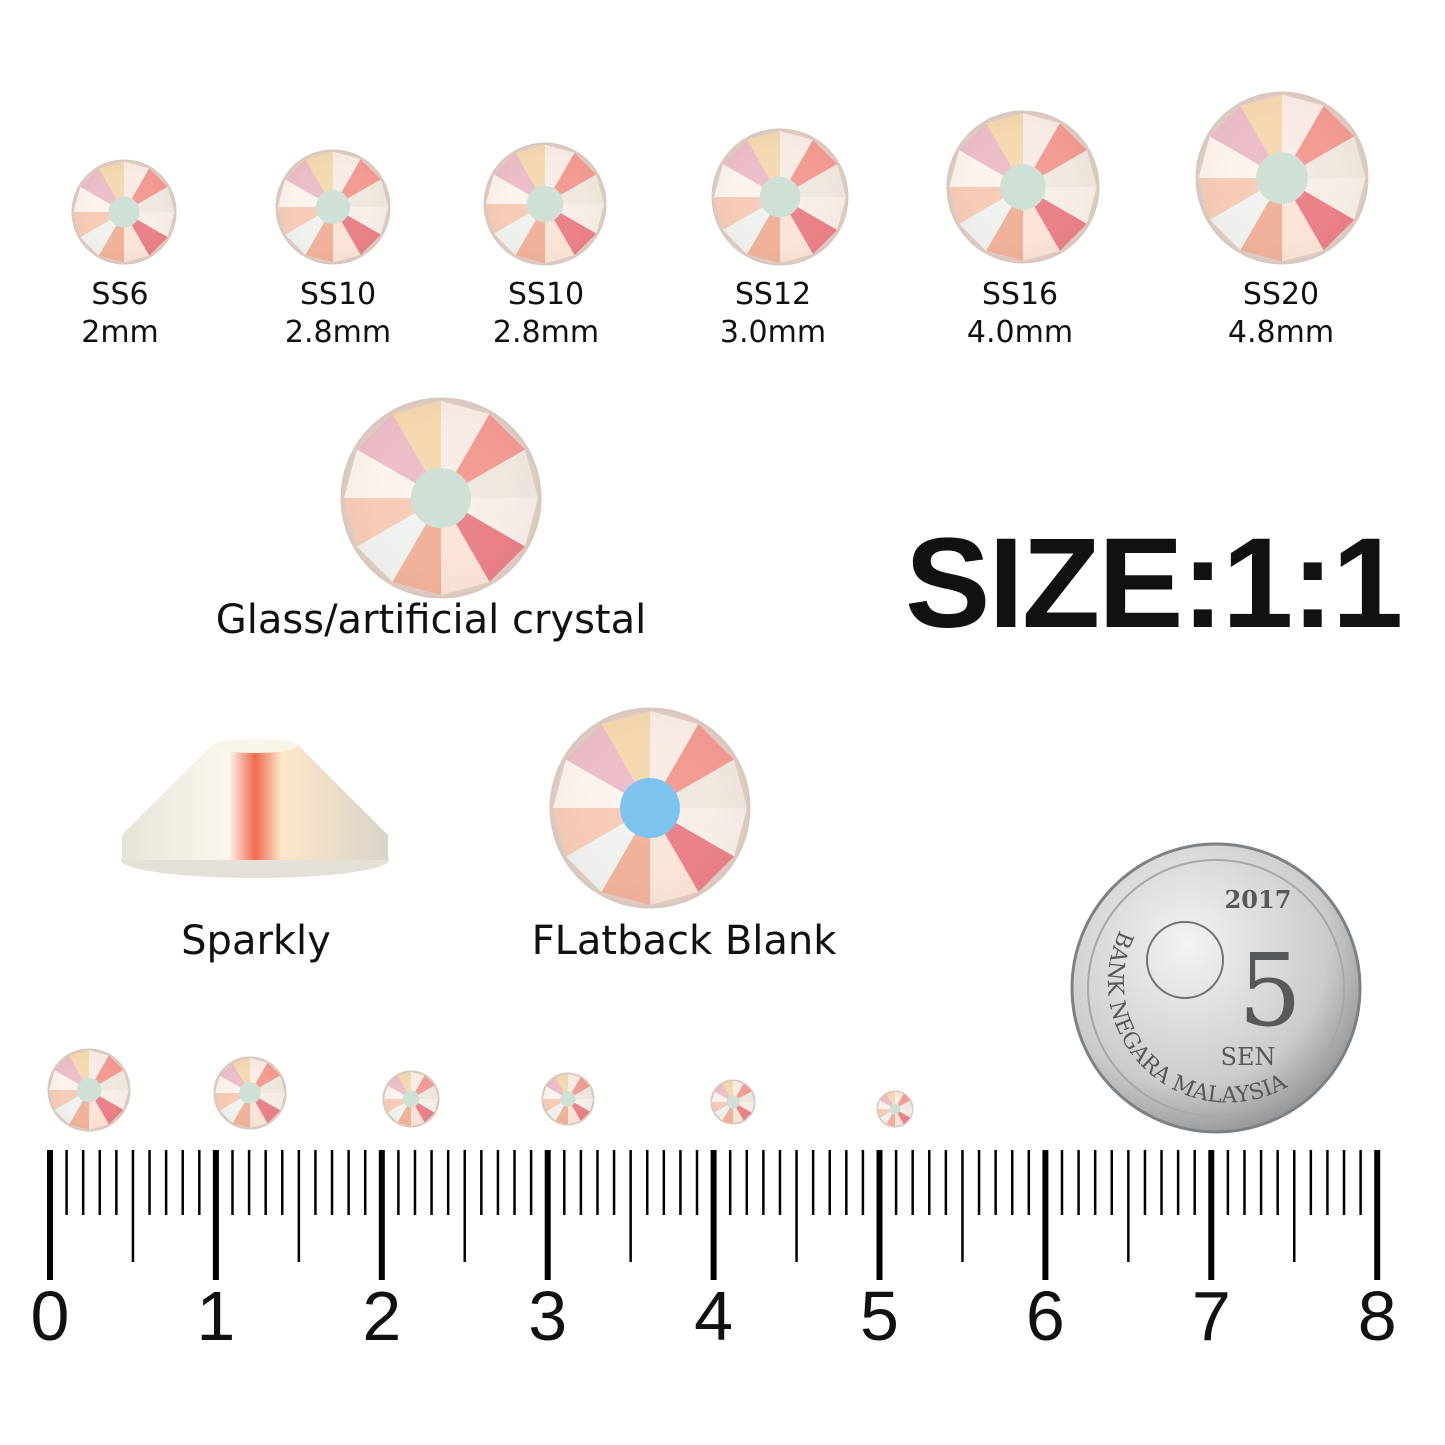 The width and height of the screenshot is (1445, 1445). What do you see at coordinates (714, 1252) in the screenshot?
I see `ruler: 0 1 2 3 4 5 6 7 8` at bounding box center [714, 1252].